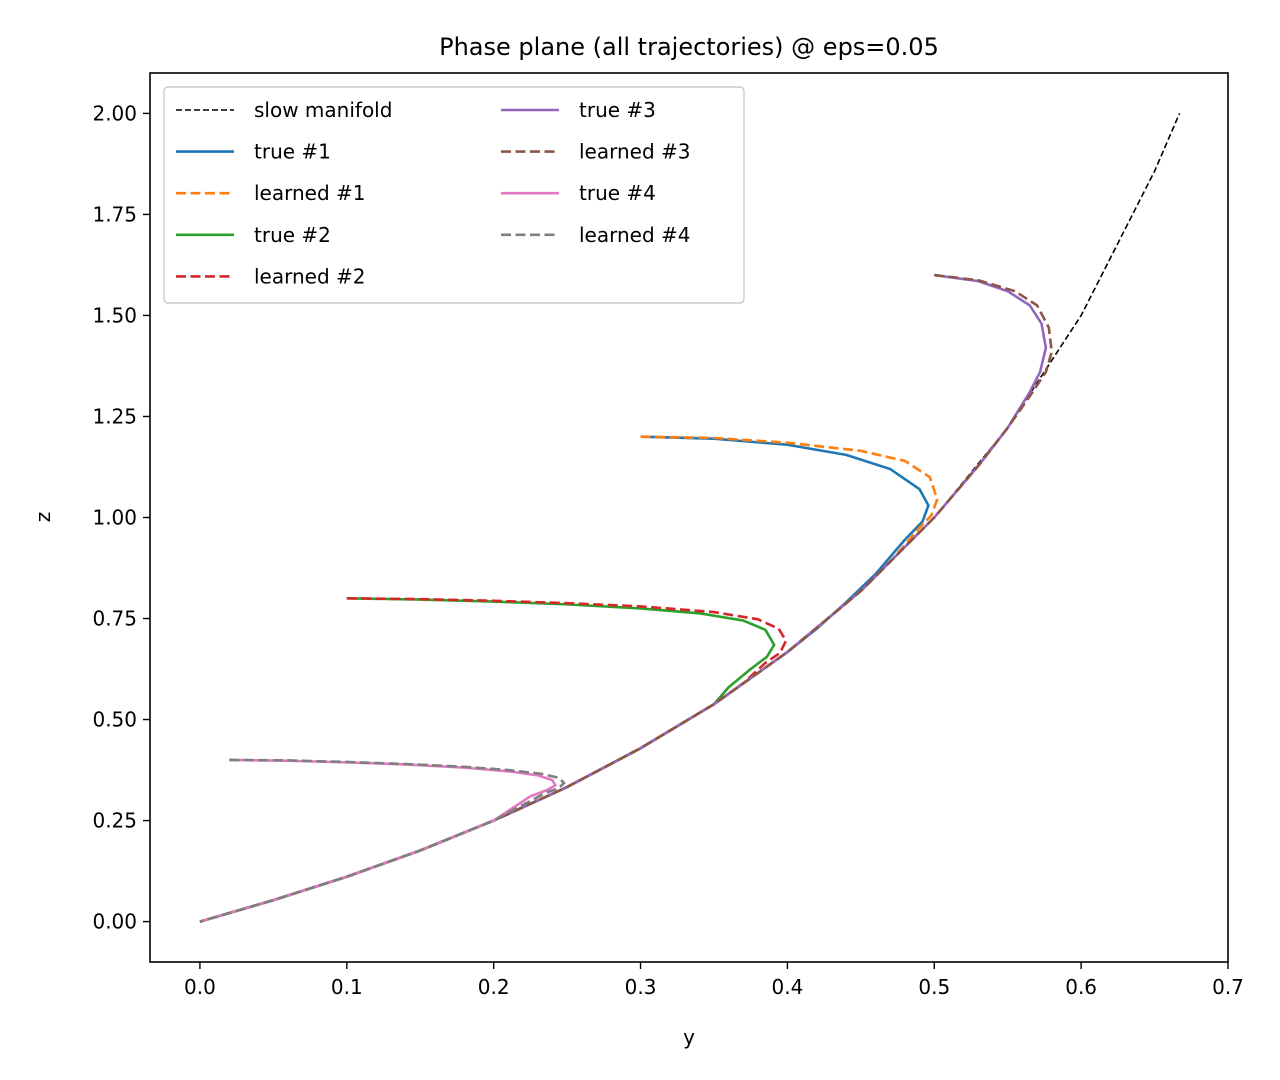 The image size is (1280, 1080). I want to click on x-tick-label: 0.5, so click(934, 987).